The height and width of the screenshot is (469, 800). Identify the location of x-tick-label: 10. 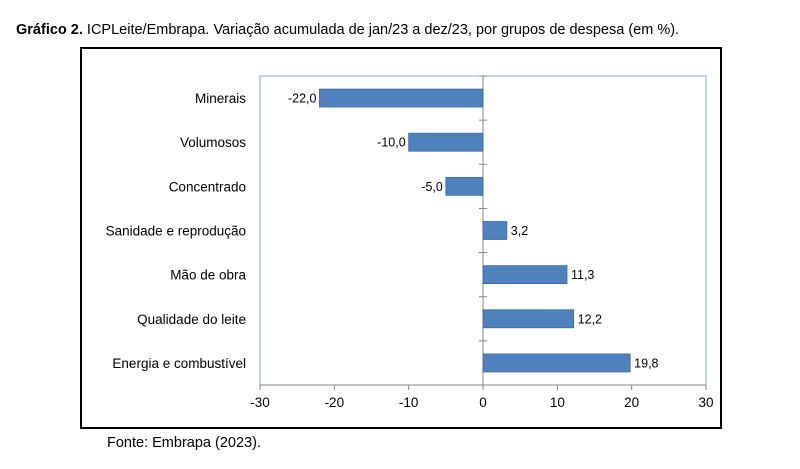
(557, 402).